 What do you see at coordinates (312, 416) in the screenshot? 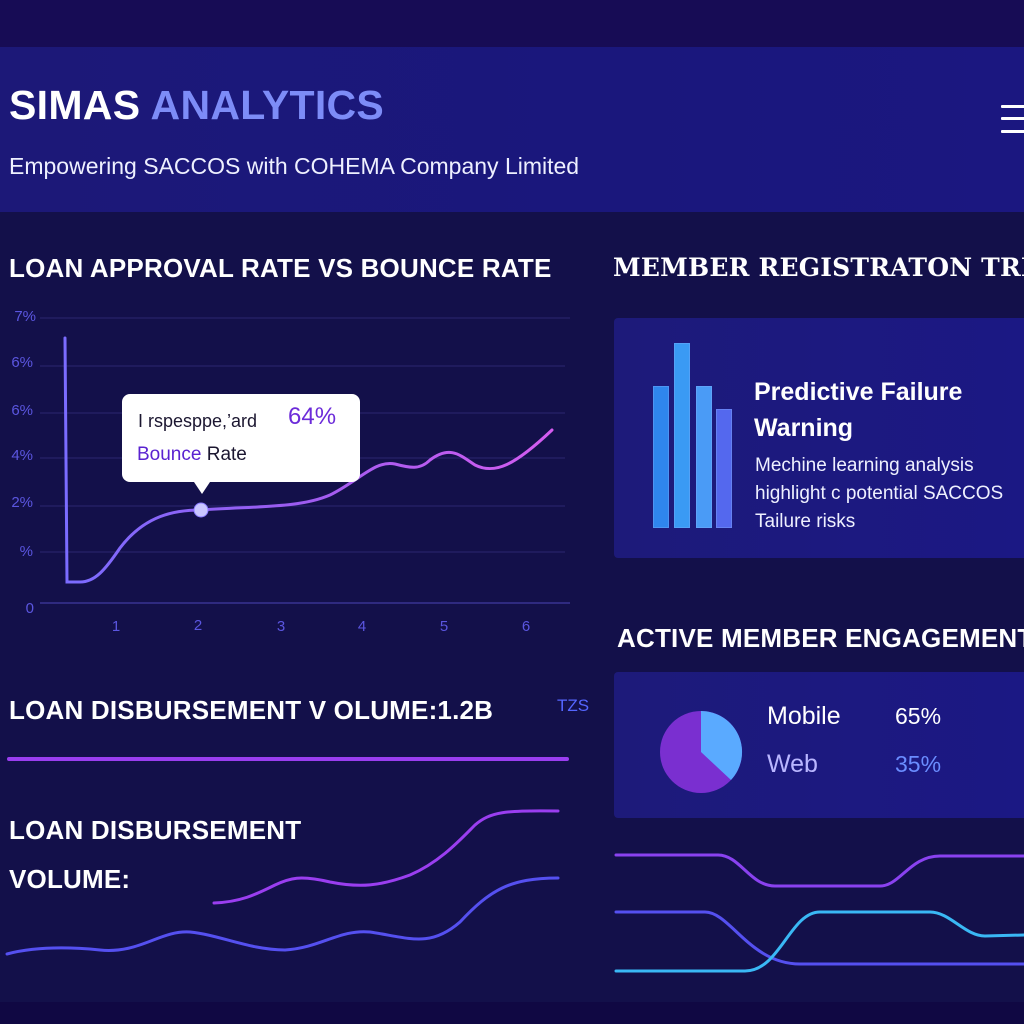
I see `tooltip-value: 64%` at bounding box center [312, 416].